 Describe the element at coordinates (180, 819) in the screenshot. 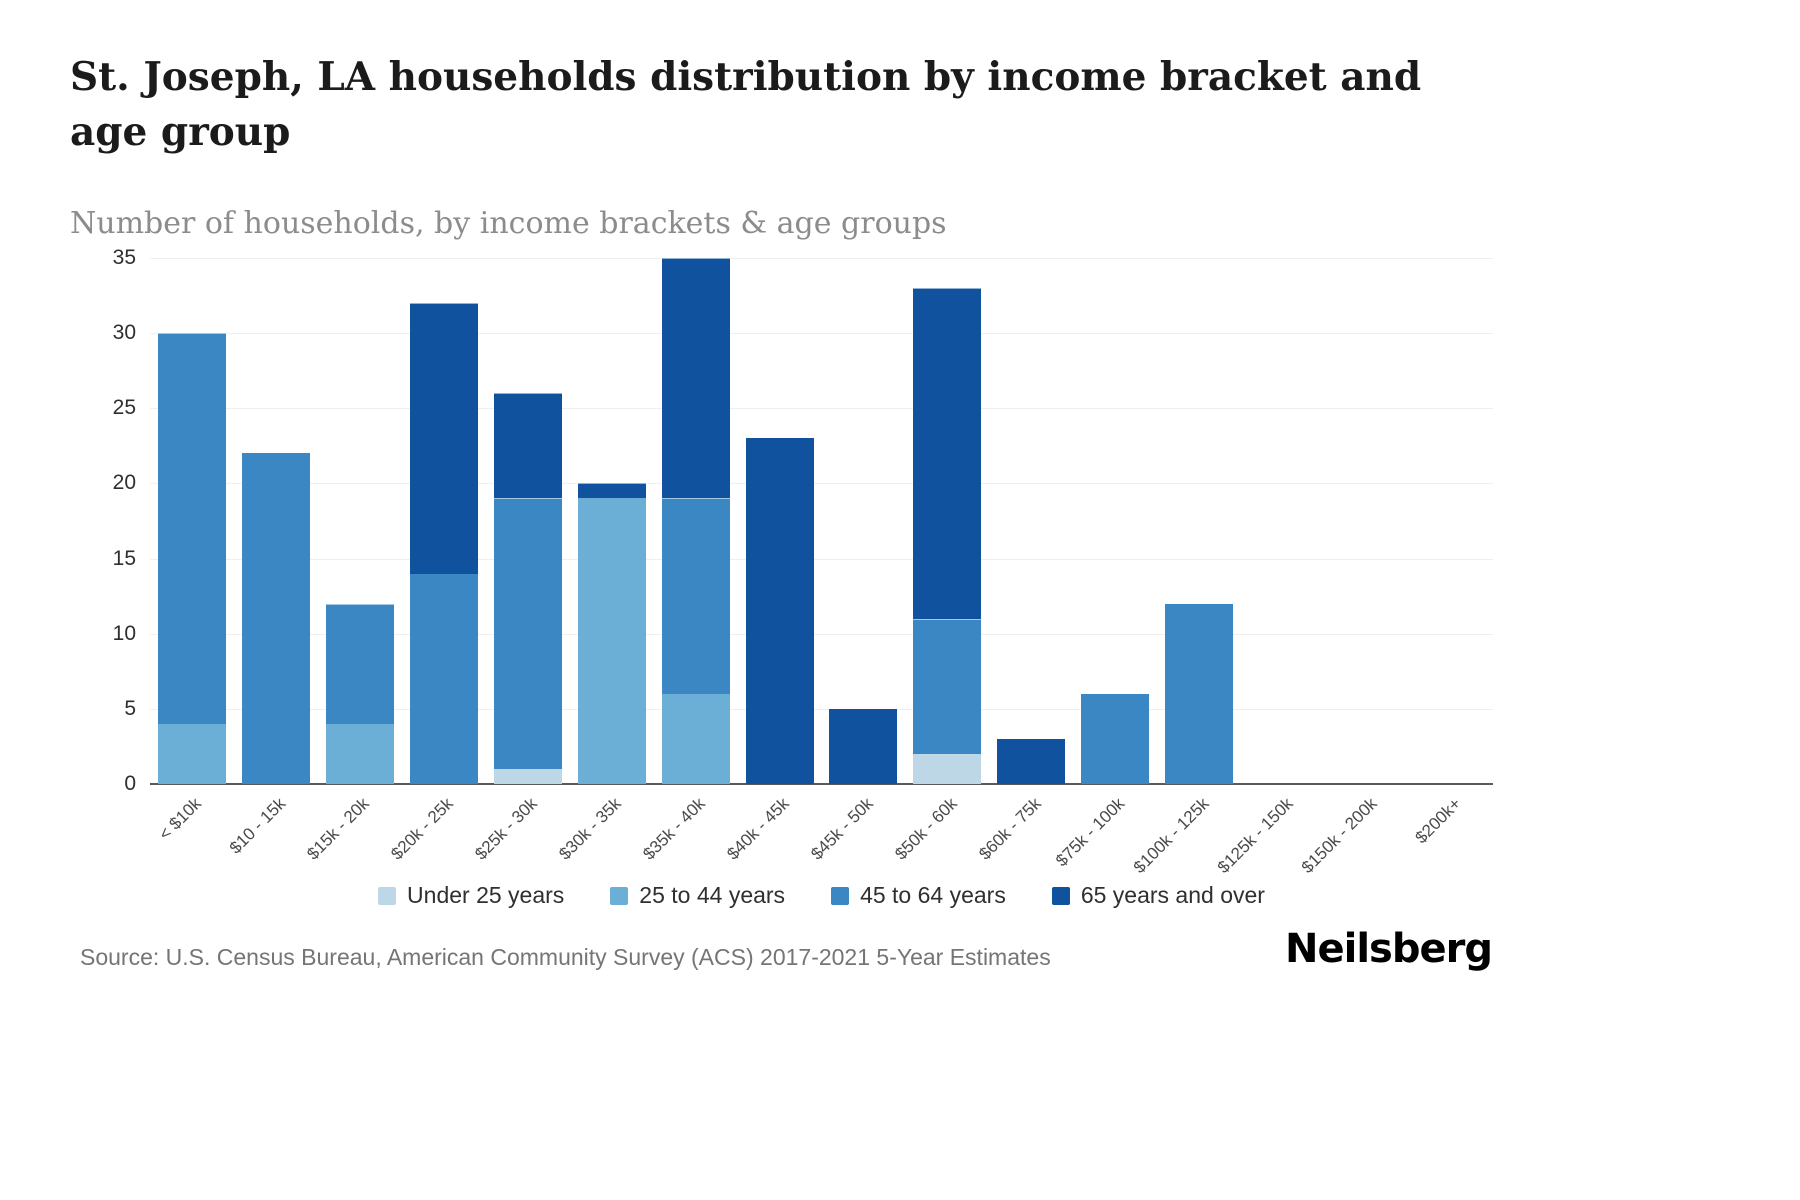

I see `x-tick-label: < $10k` at that location.